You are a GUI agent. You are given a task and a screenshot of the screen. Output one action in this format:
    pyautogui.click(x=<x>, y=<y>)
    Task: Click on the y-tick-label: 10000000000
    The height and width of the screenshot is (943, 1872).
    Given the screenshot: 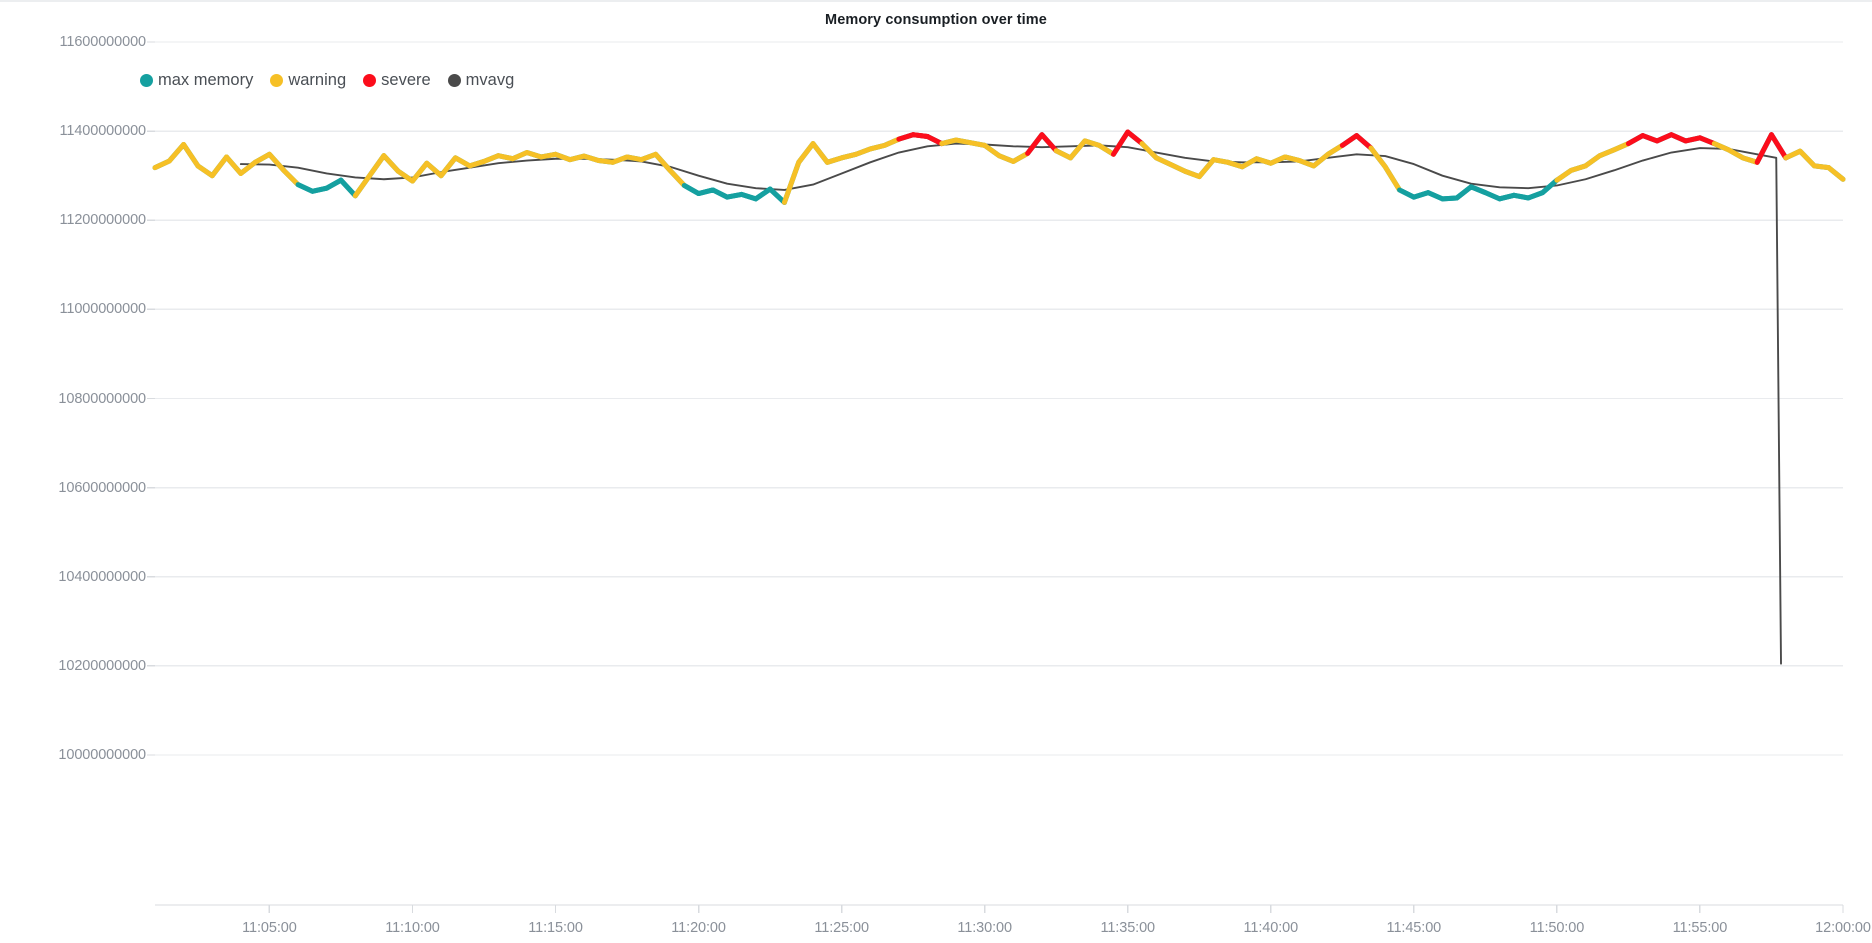 What is the action you would take?
    pyautogui.click(x=102, y=755)
    